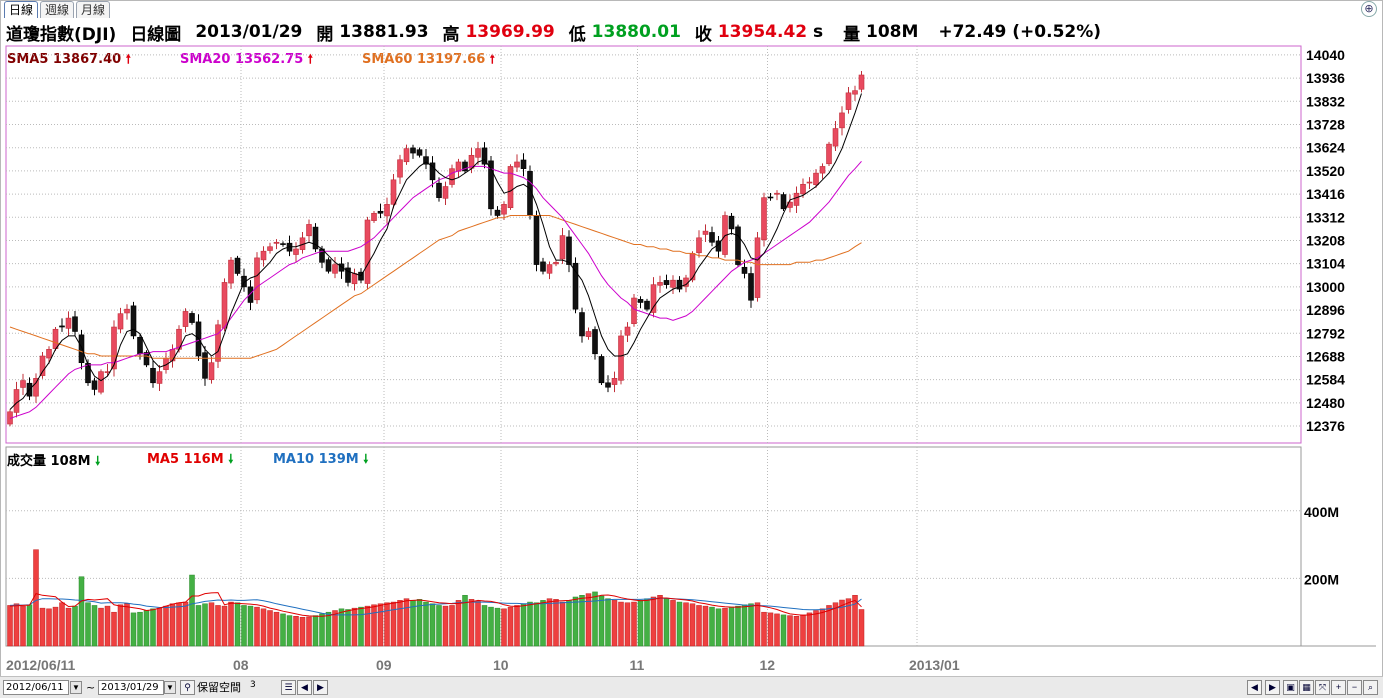 This screenshot has width=1383, height=698. What do you see at coordinates (1254, 687) in the screenshot?
I see `scroll-end-left-icon: ◀` at bounding box center [1254, 687].